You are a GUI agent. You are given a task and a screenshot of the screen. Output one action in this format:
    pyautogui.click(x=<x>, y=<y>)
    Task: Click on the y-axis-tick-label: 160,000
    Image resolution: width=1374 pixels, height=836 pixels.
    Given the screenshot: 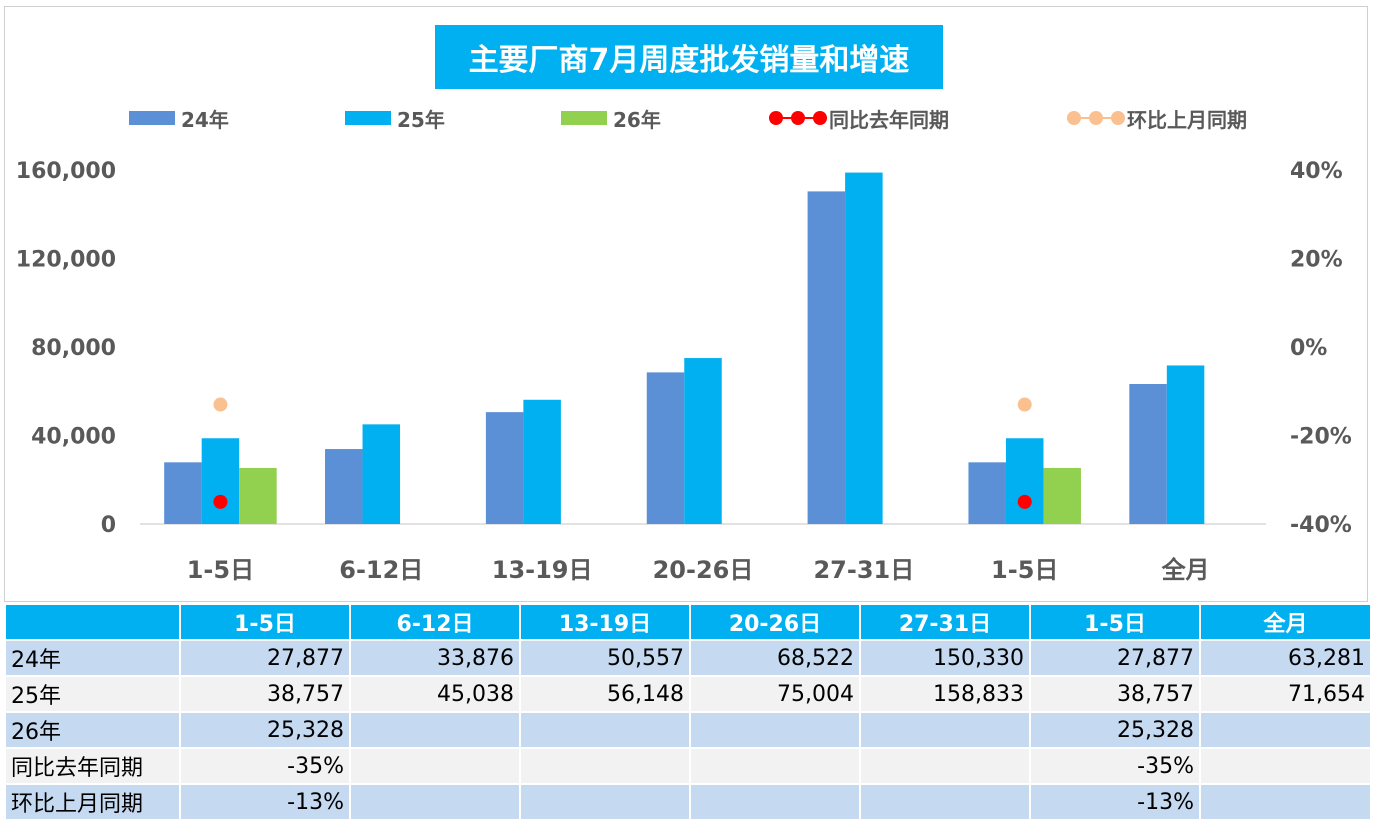 What is the action you would take?
    pyautogui.click(x=66, y=171)
    